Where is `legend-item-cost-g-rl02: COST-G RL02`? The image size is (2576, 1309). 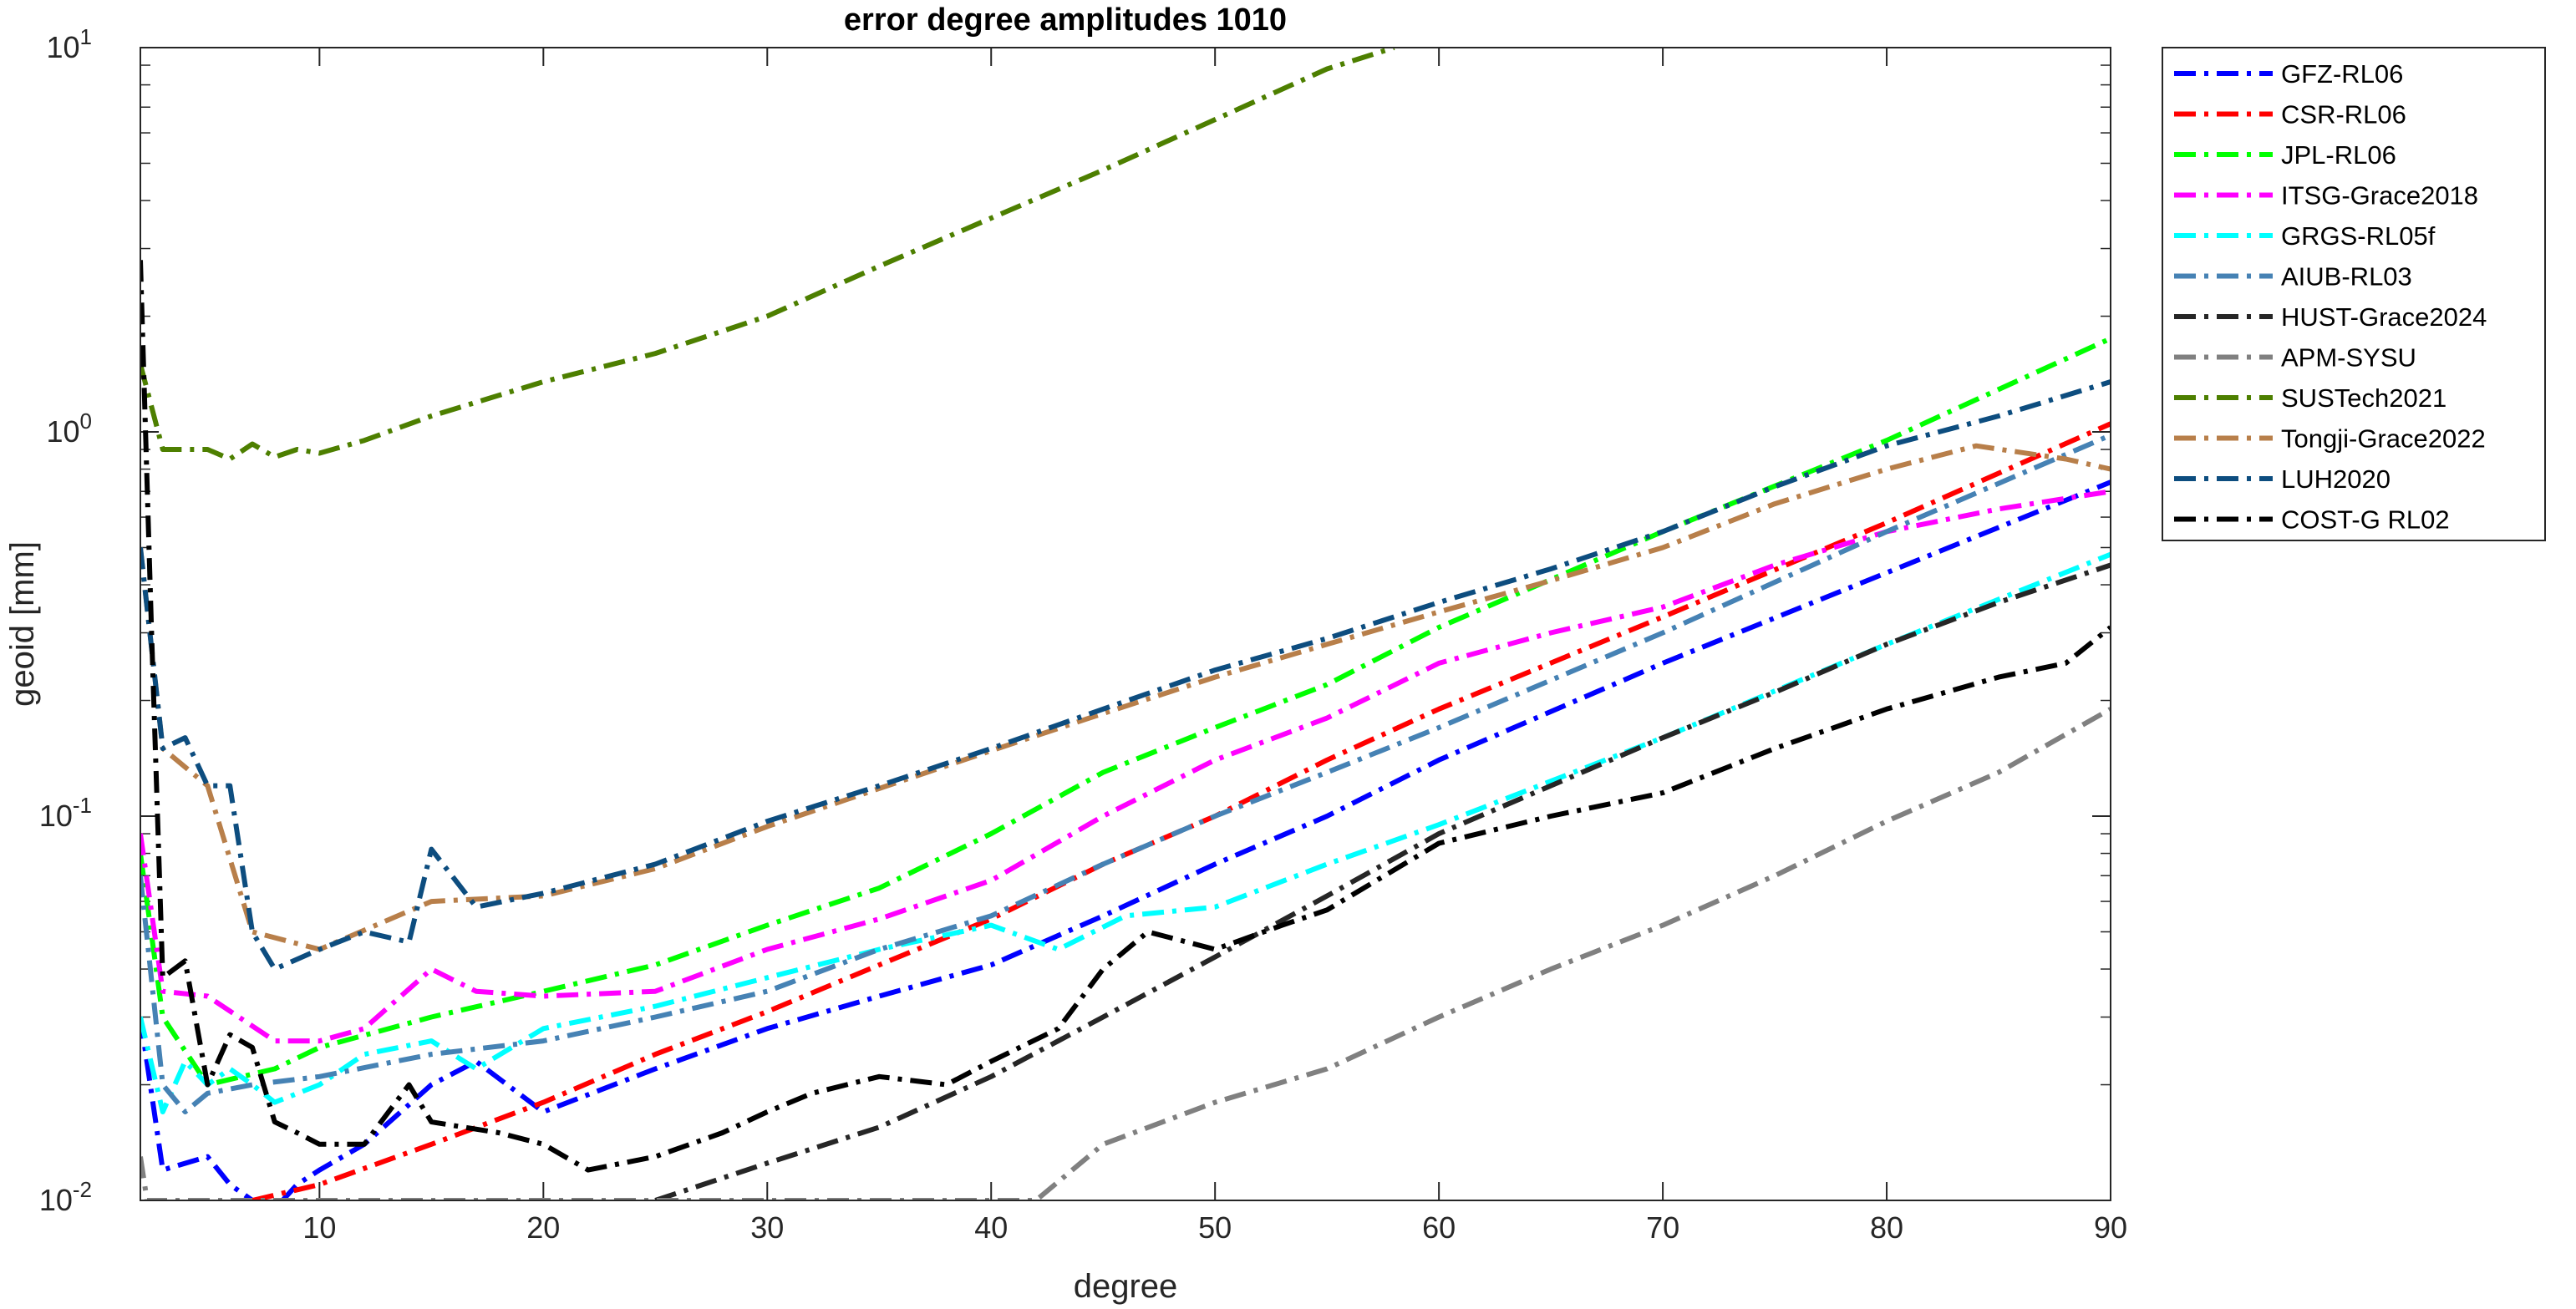 legend-item-cost-g-rl02: COST-G RL02 is located at coordinates (2312, 520).